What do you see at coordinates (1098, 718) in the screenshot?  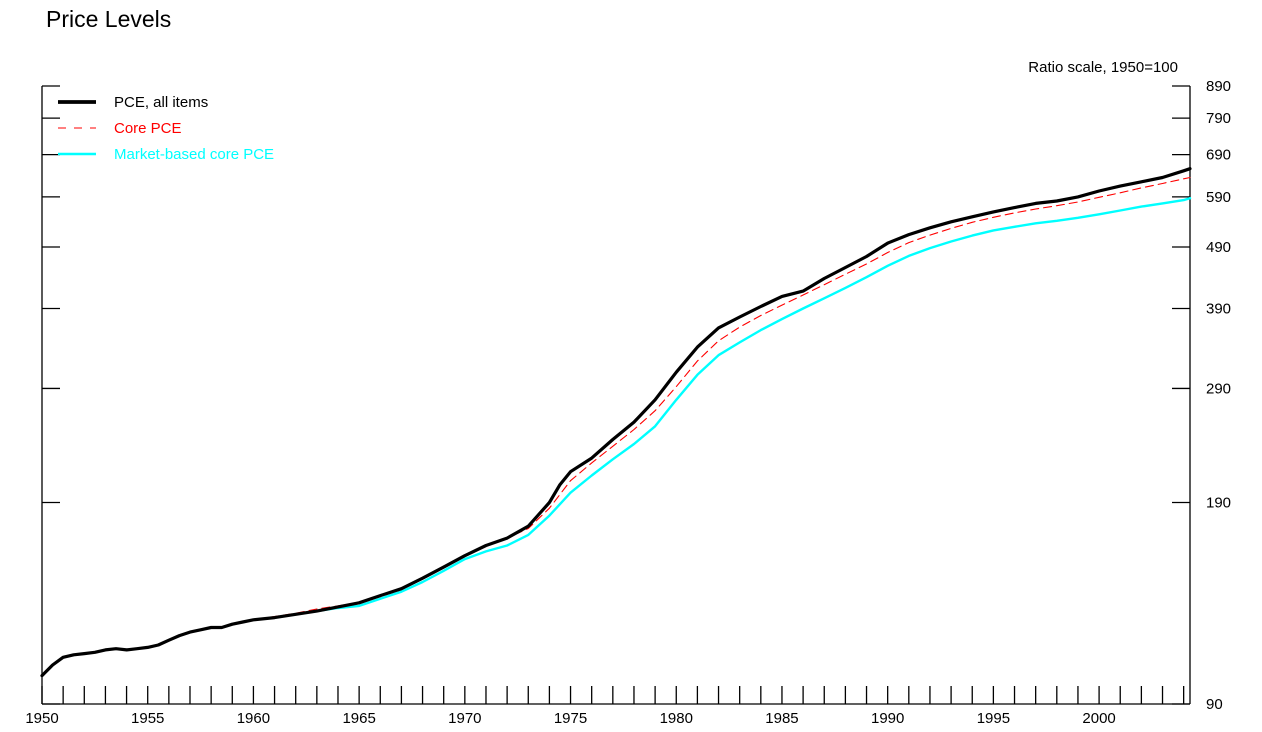 I see `x-tick-label: 2000` at bounding box center [1098, 718].